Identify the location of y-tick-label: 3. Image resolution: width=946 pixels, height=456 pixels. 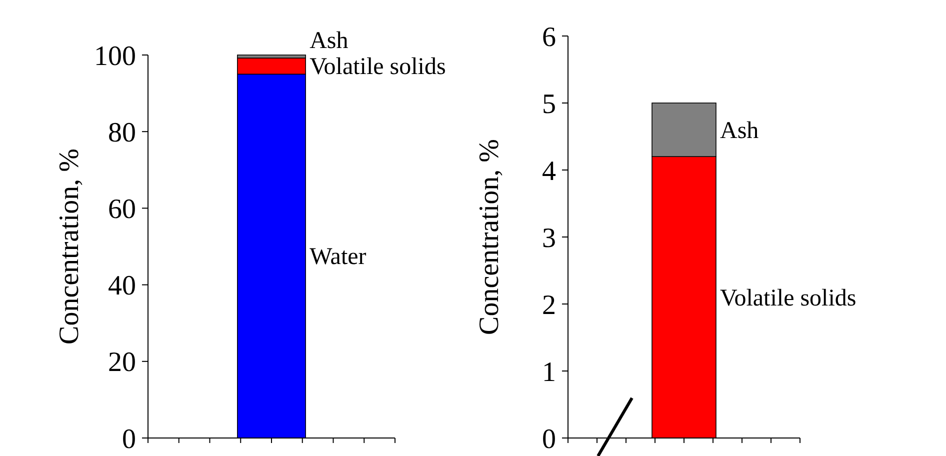
(549, 238).